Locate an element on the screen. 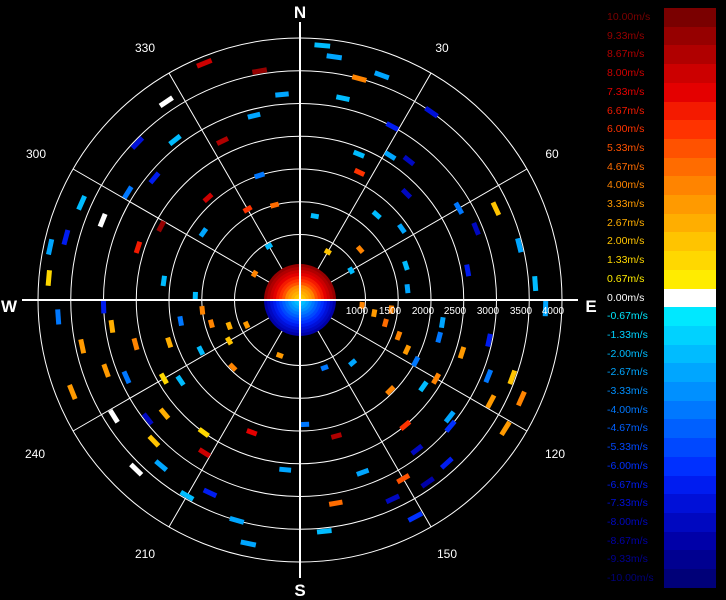  legend-label: 0.67m/s is located at coordinates (626, 278).